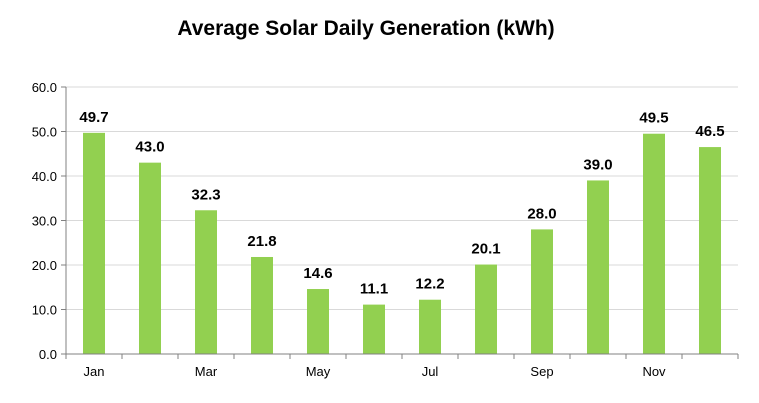  I want to click on bar-aug, so click(486, 309).